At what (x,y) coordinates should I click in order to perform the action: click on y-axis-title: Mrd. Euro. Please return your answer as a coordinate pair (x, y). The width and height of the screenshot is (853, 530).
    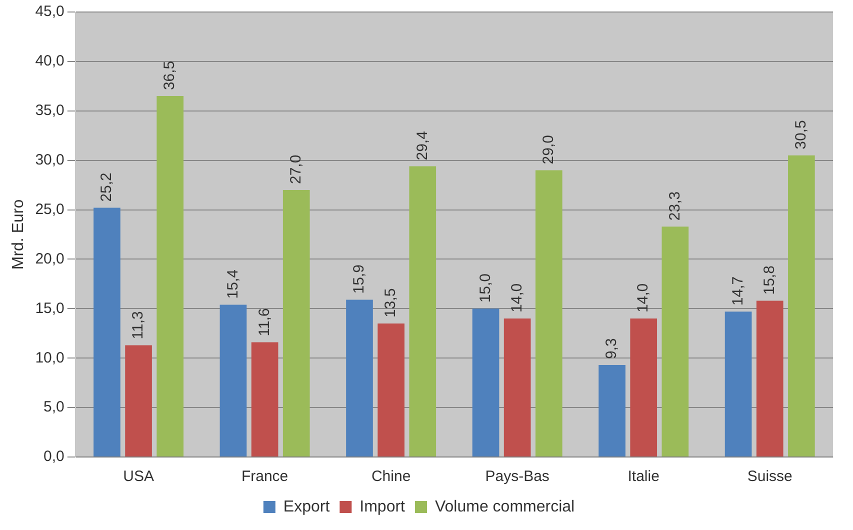
    Looking at the image, I should click on (19, 234).